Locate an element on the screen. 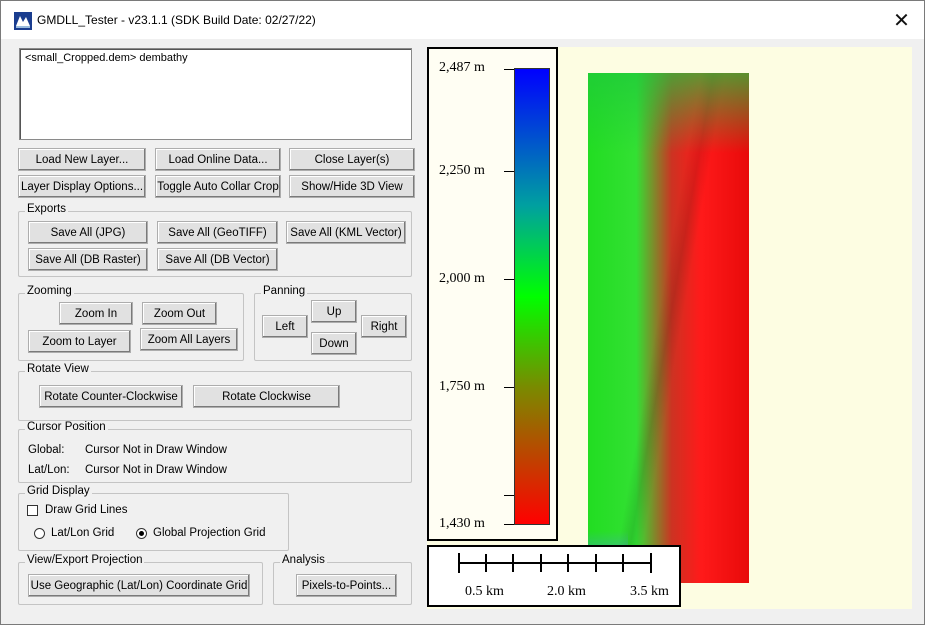 This screenshot has height=625, width=925. cursor-position-group: Cursor Position is located at coordinates (215, 452).